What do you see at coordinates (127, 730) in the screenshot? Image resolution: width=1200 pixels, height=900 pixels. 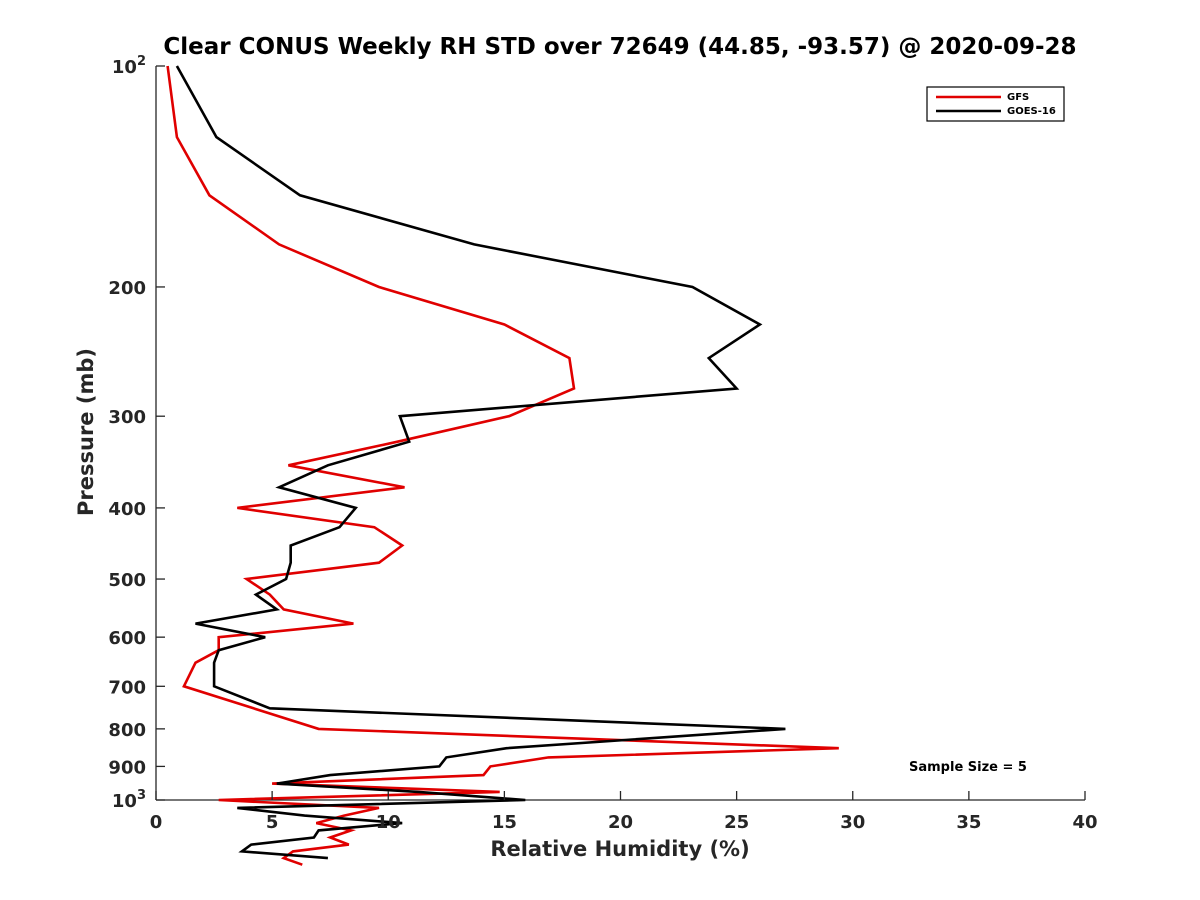 I see `y-tick-label: 800` at bounding box center [127, 730].